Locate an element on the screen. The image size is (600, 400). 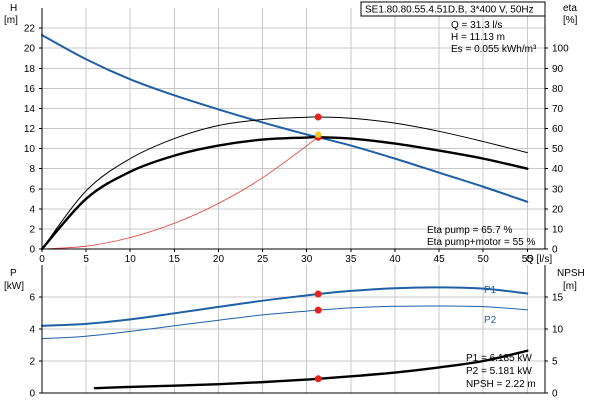
y-tick-label-left: 18 is located at coordinates (30, 69).